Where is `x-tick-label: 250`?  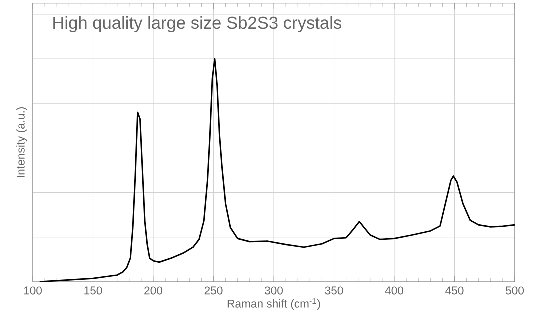
x-tick-label: 250 is located at coordinates (213, 290).